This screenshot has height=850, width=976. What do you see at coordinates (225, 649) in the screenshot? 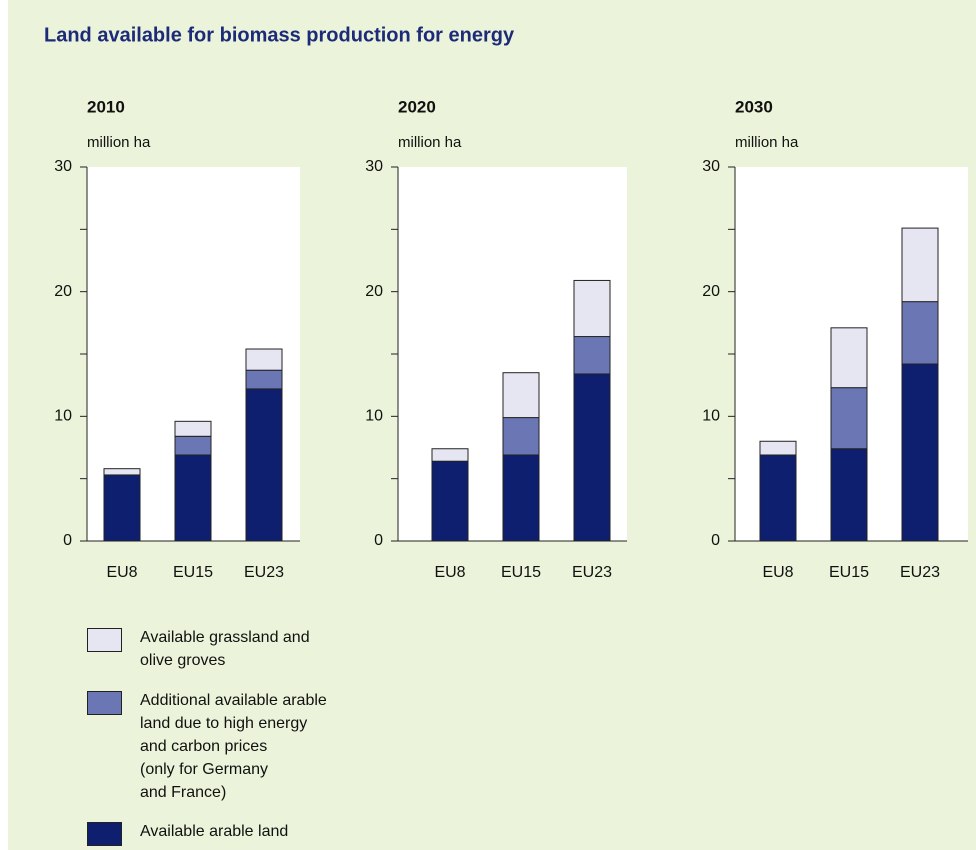
I see `legend-label: Available grassland and olive groves` at bounding box center [225, 649].